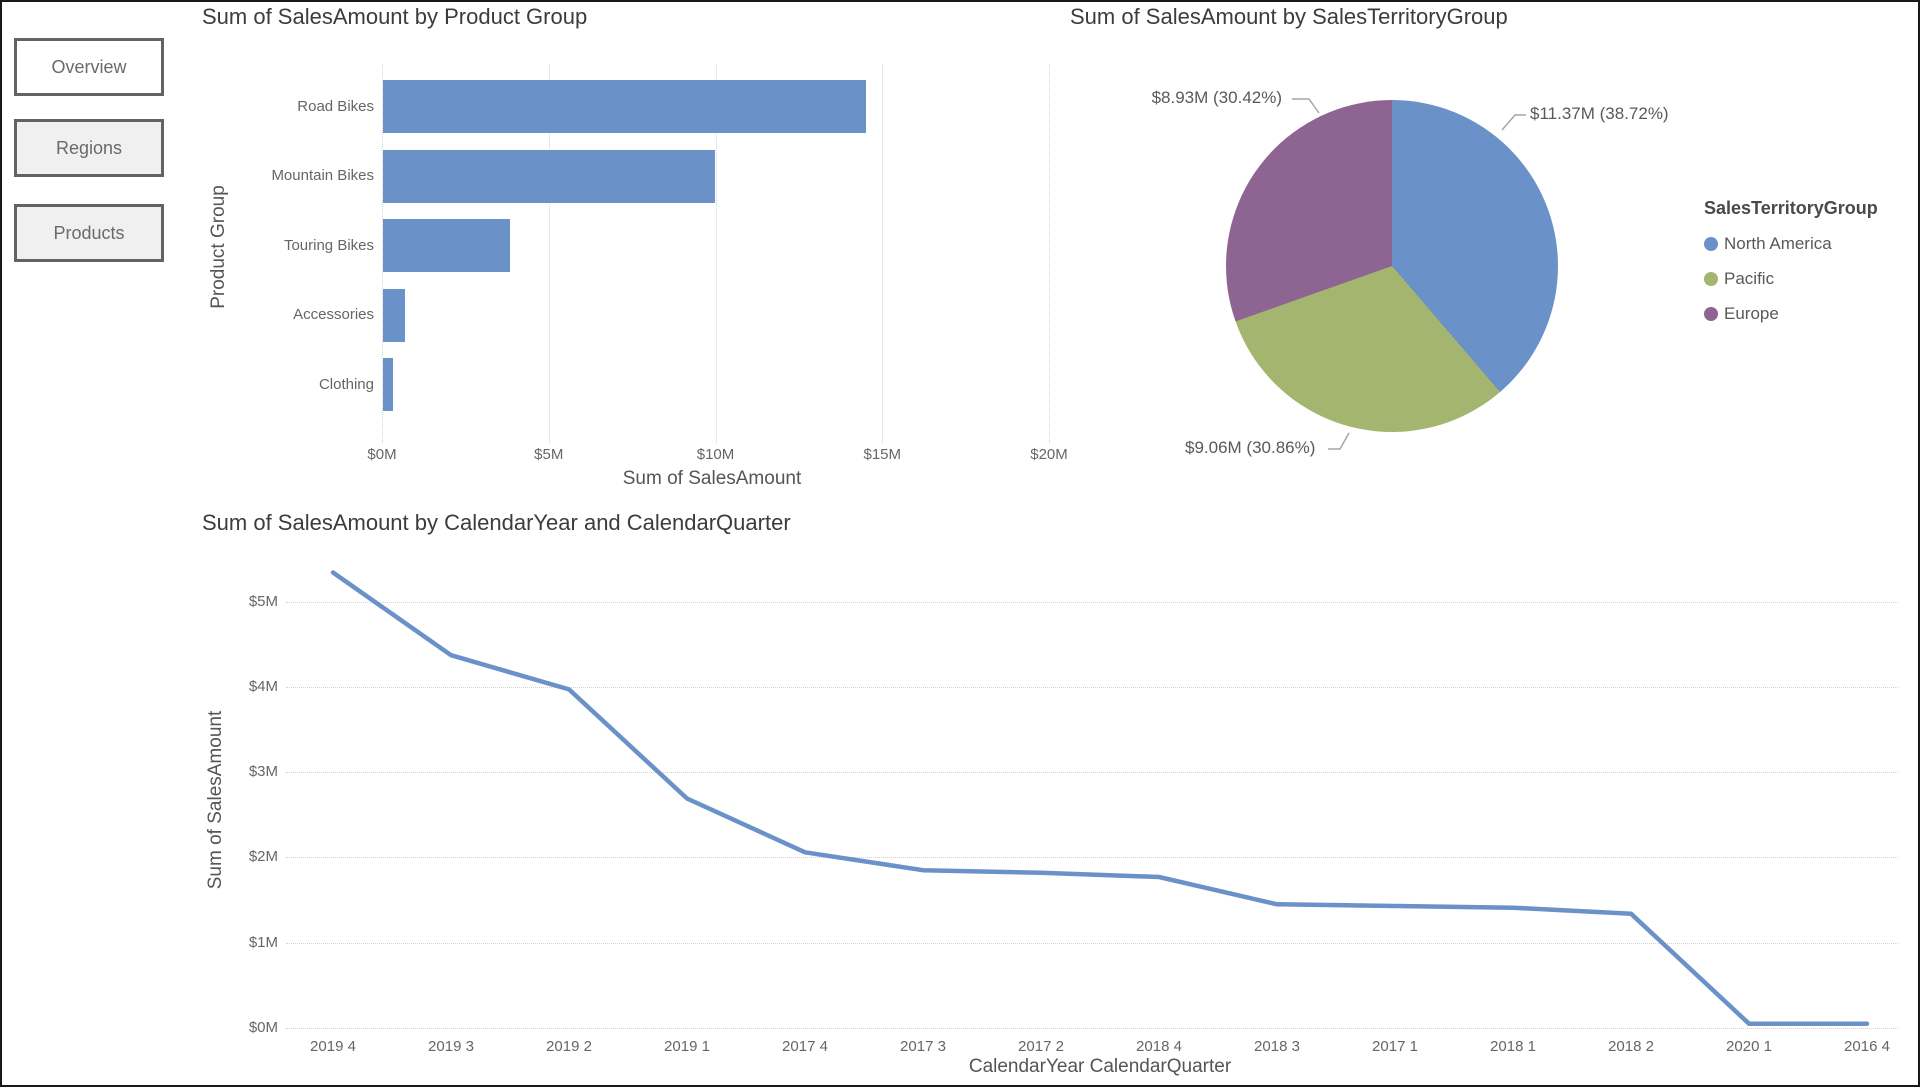 The width and height of the screenshot is (1920, 1087). Describe the element at coordinates (923, 1046) in the screenshot. I see `line-chart-x-tick-label: 2017 3` at that location.